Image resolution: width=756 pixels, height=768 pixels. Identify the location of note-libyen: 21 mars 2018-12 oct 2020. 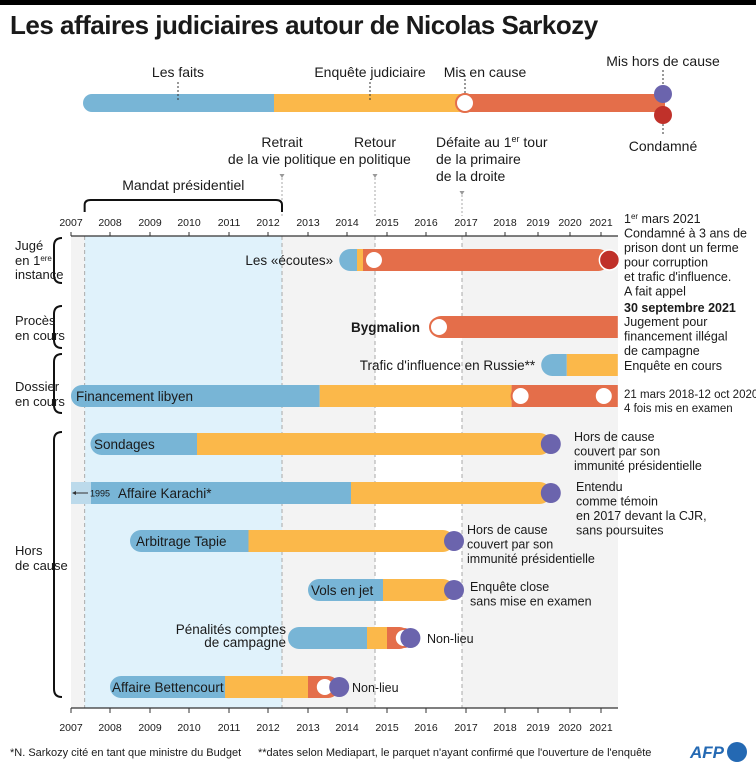
(690, 395).